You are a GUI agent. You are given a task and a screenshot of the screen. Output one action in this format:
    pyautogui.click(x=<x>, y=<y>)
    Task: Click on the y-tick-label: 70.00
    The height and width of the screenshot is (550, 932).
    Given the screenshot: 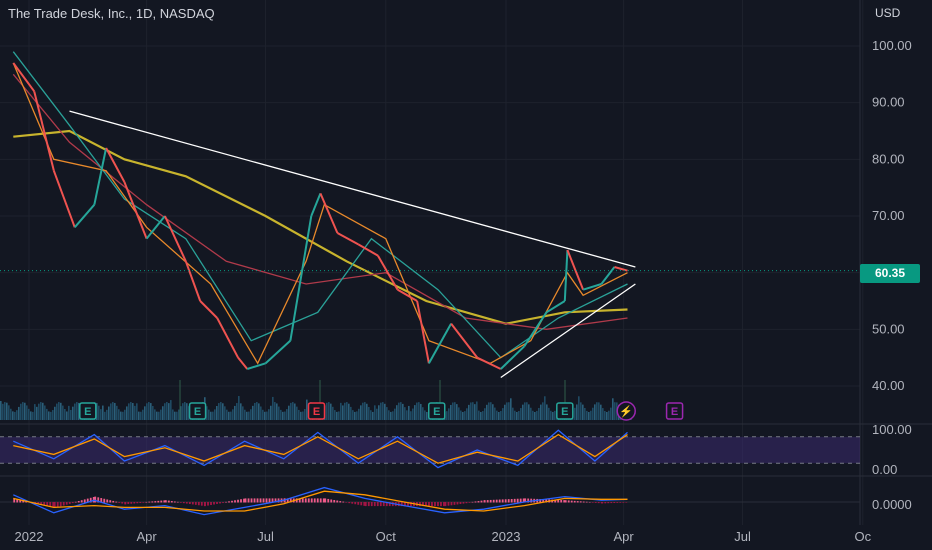 What is the action you would take?
    pyautogui.click(x=888, y=215)
    